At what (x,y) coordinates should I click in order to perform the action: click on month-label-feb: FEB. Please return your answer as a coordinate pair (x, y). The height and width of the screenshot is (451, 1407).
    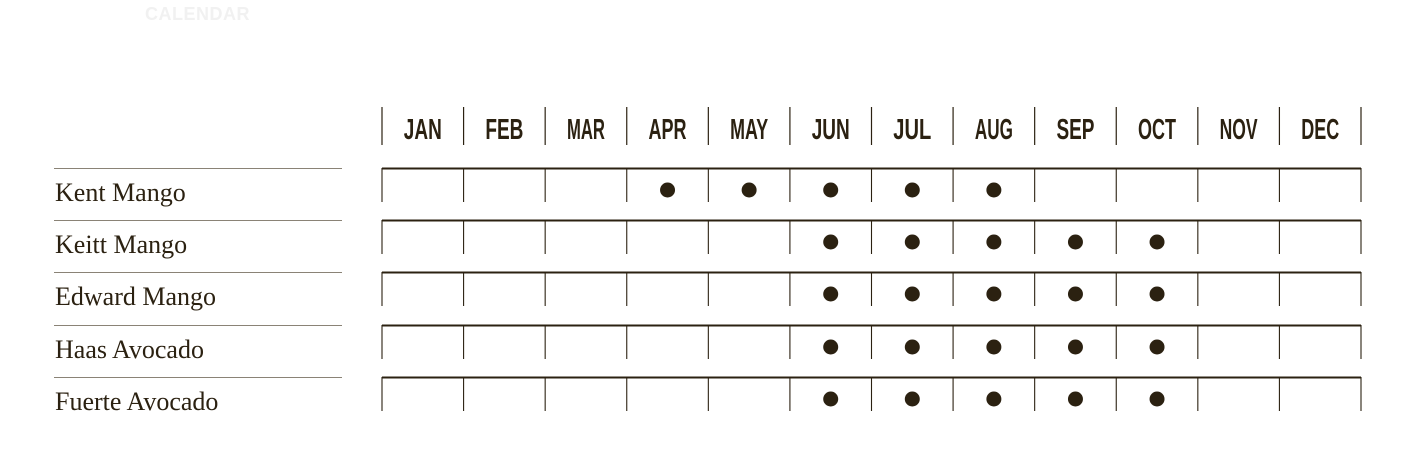
    Looking at the image, I should click on (504, 130).